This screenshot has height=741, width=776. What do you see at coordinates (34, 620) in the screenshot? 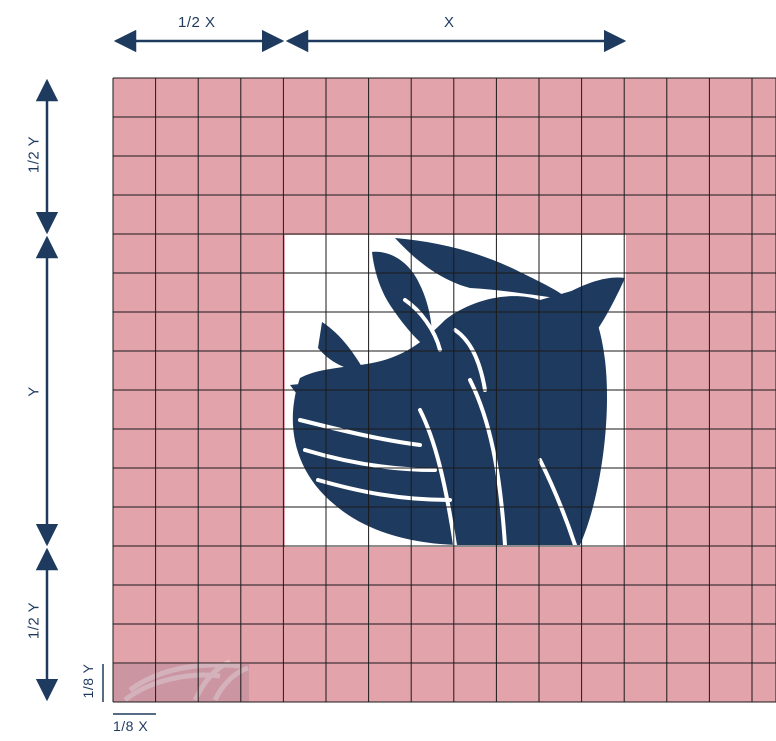
I see `label-half-y-bottom: 1/2 Y` at bounding box center [34, 620].